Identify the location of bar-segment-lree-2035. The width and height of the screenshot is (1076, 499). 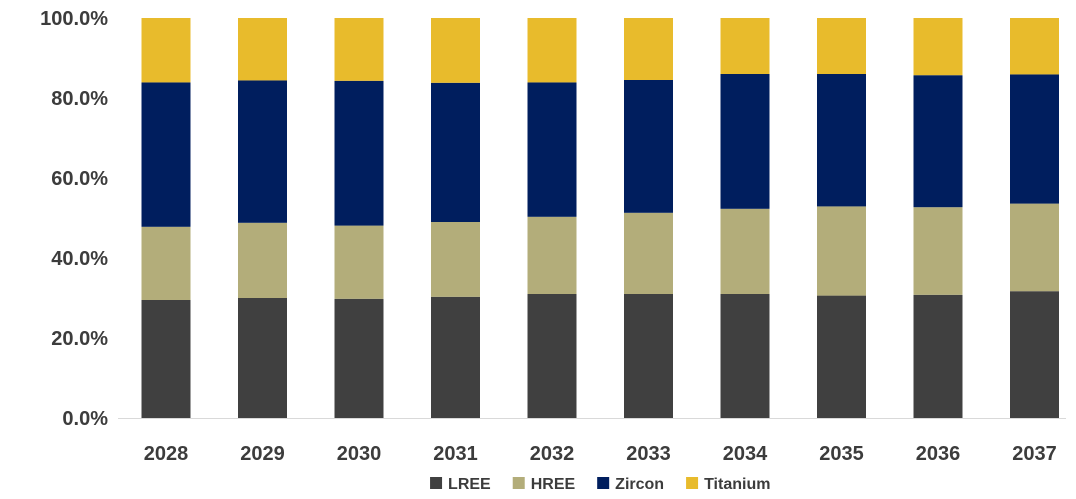
(841, 356).